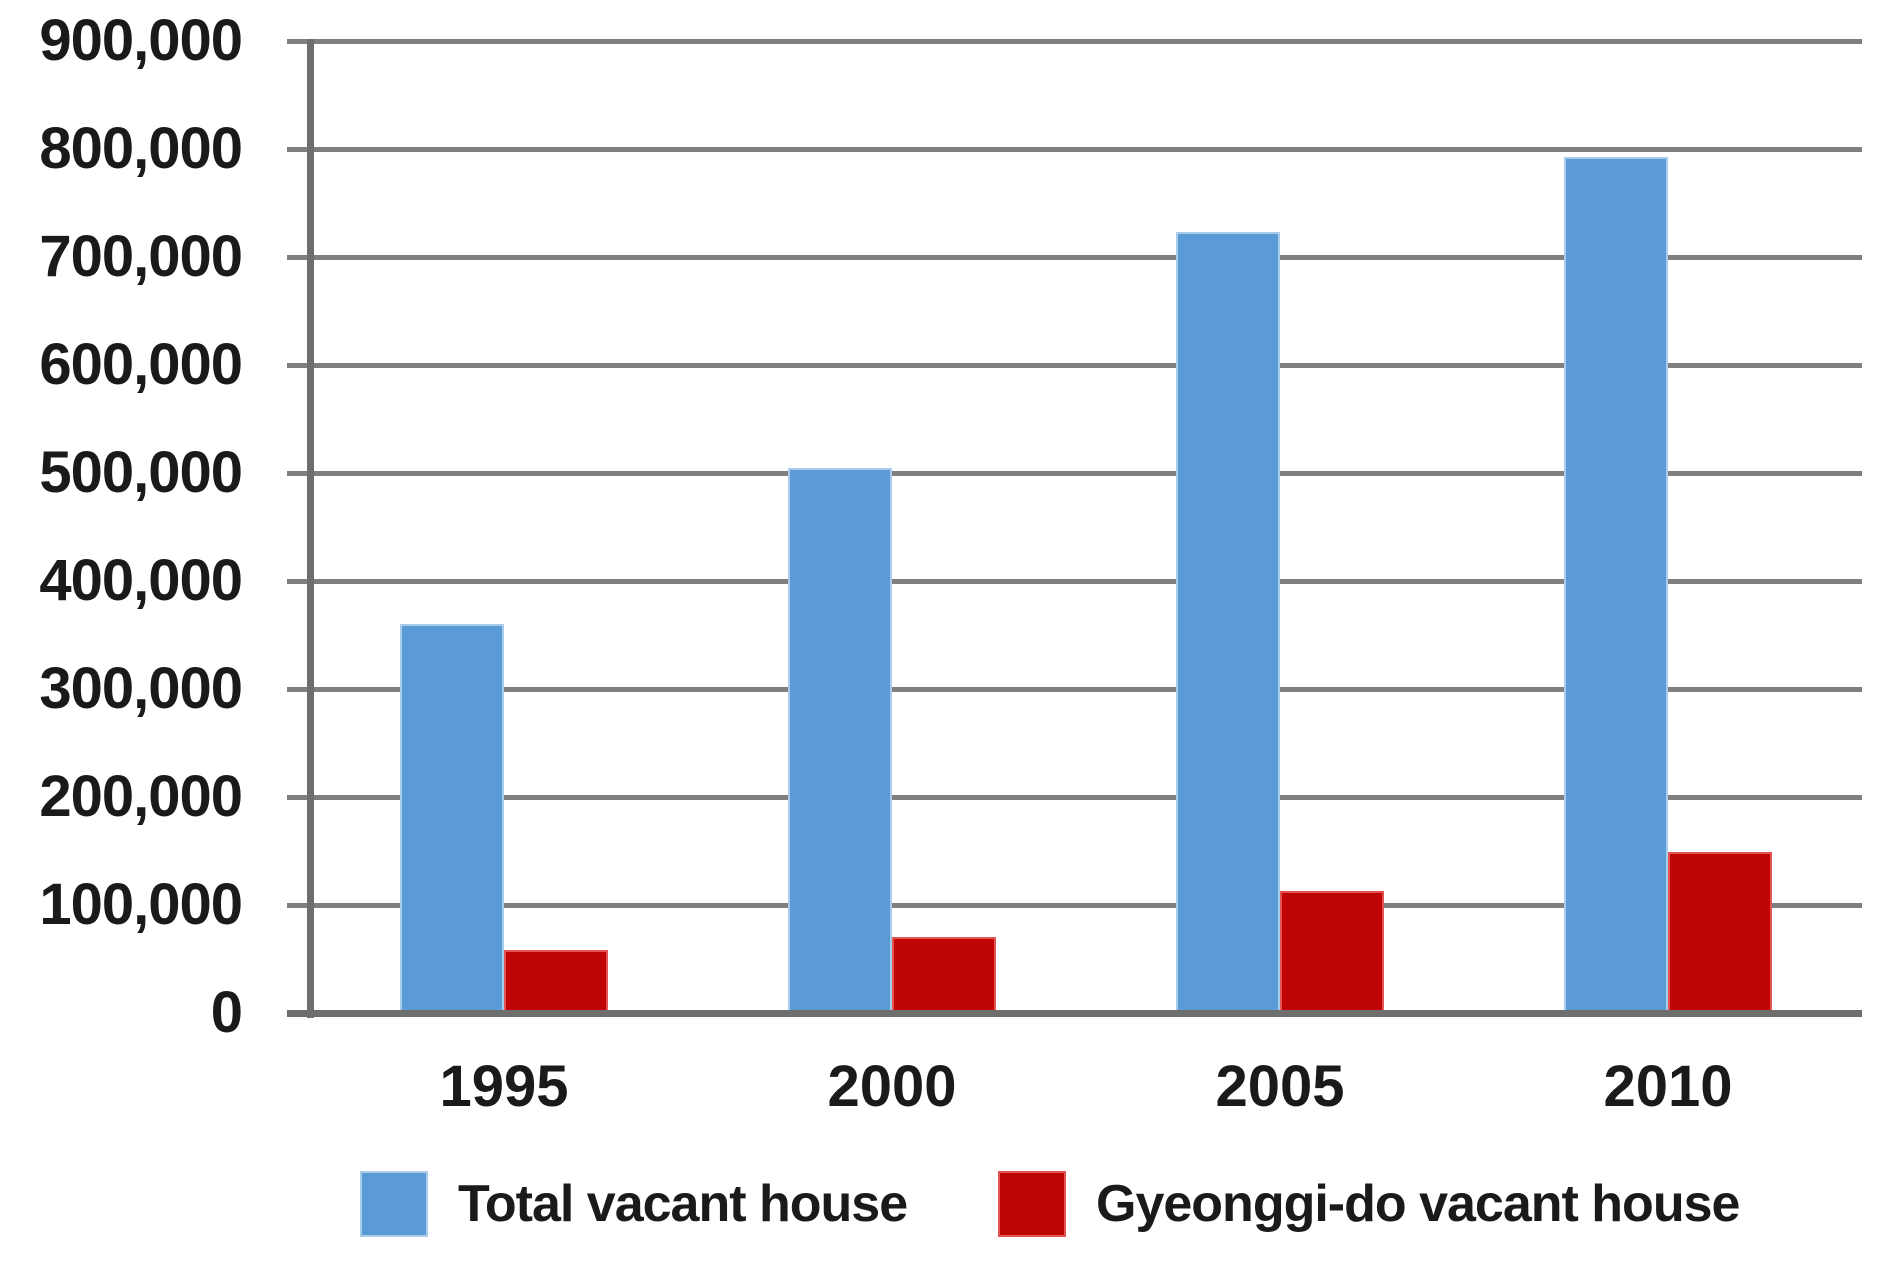 Image resolution: width=1884 pixels, height=1261 pixels. I want to click on x-tick-label-2010: 2010, so click(1668, 1086).